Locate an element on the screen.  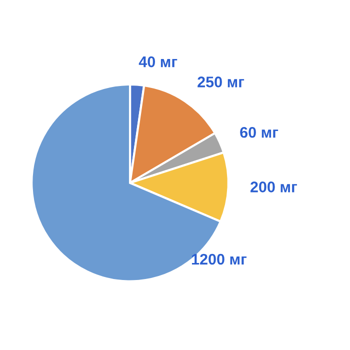
slice-label: 40 мг is located at coordinates (158, 62).